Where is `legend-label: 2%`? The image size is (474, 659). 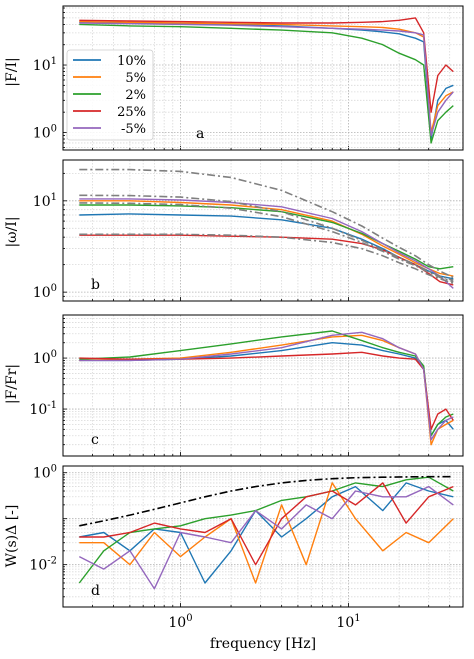
legend-label: 2% is located at coordinates (135, 95).